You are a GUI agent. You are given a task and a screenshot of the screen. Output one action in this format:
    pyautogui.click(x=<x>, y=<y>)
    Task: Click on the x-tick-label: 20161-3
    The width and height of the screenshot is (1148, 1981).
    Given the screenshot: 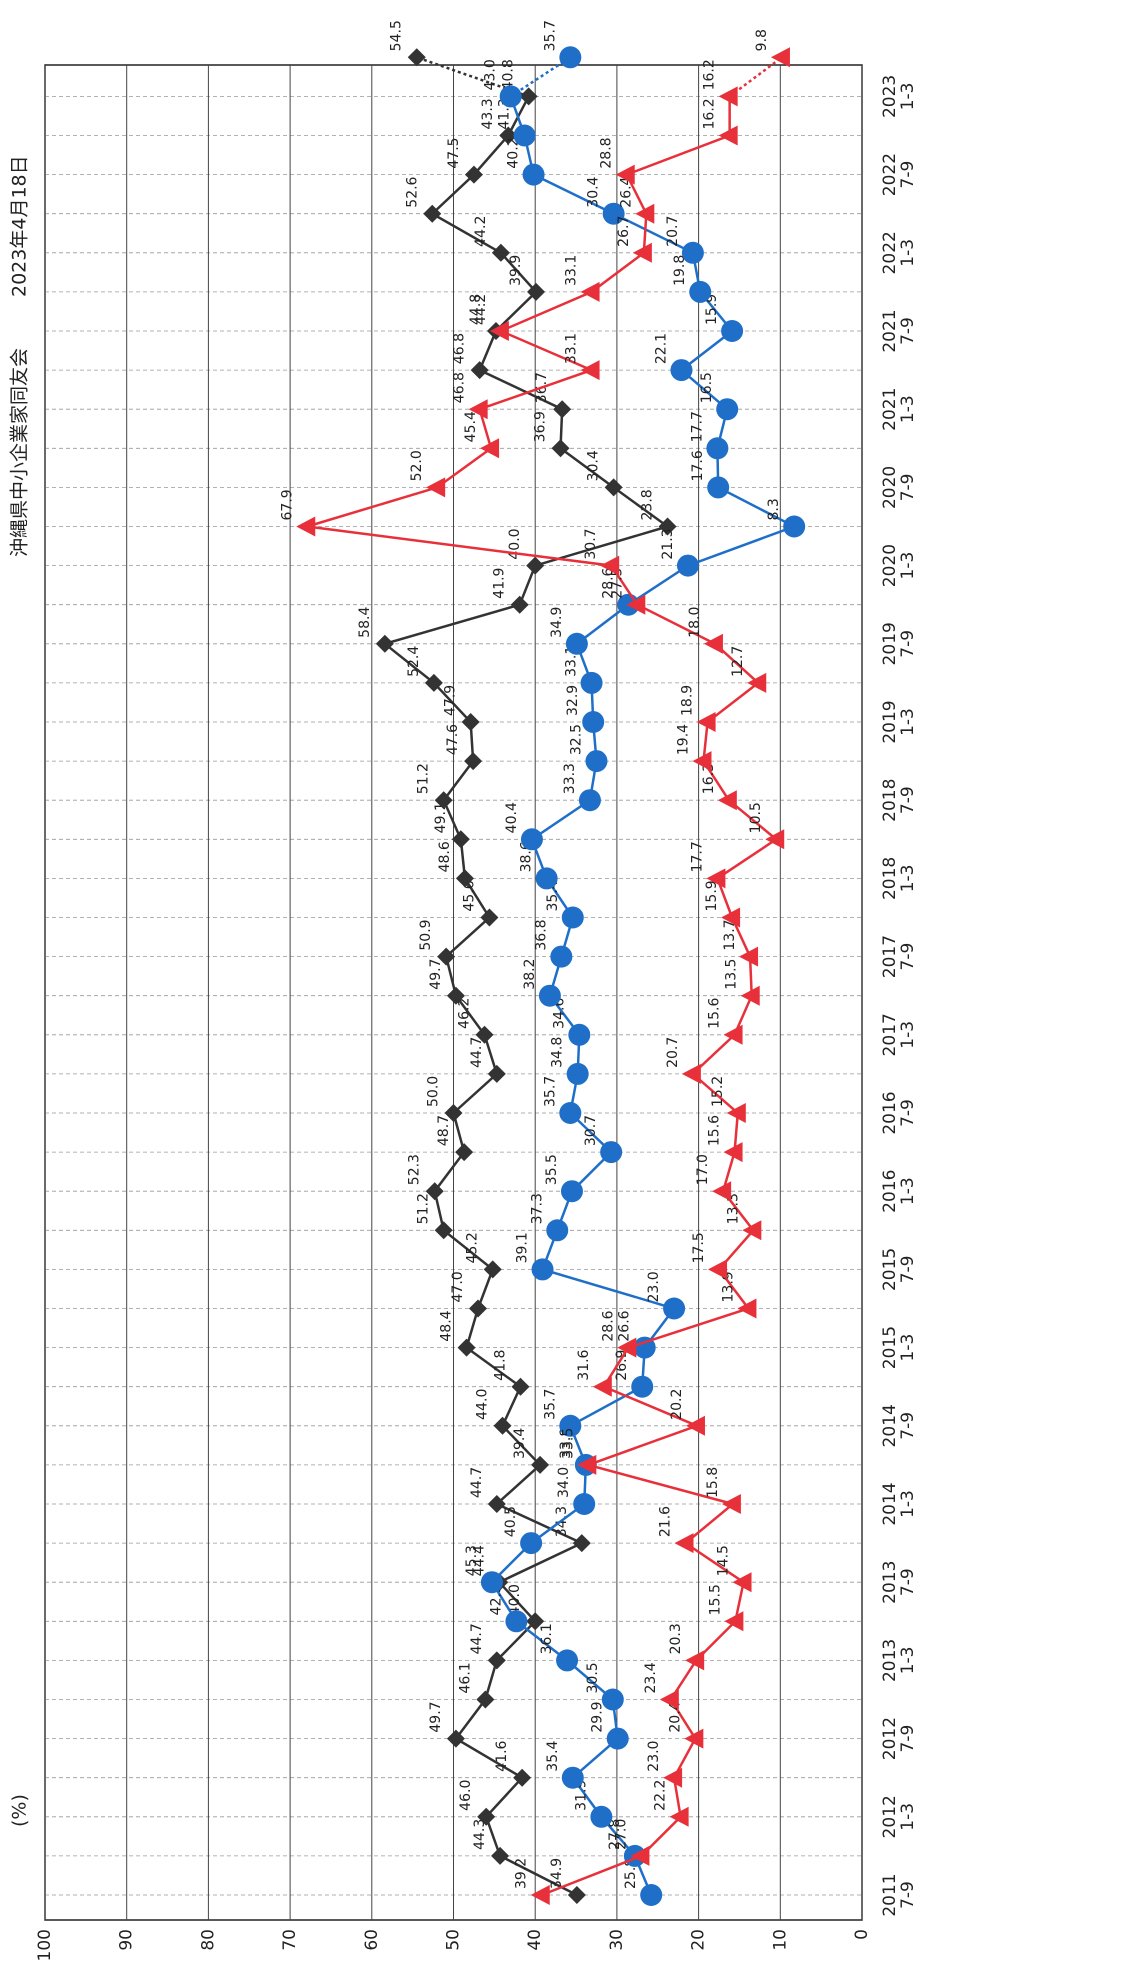 What is the action you would take?
    pyautogui.click(x=899, y=1191)
    